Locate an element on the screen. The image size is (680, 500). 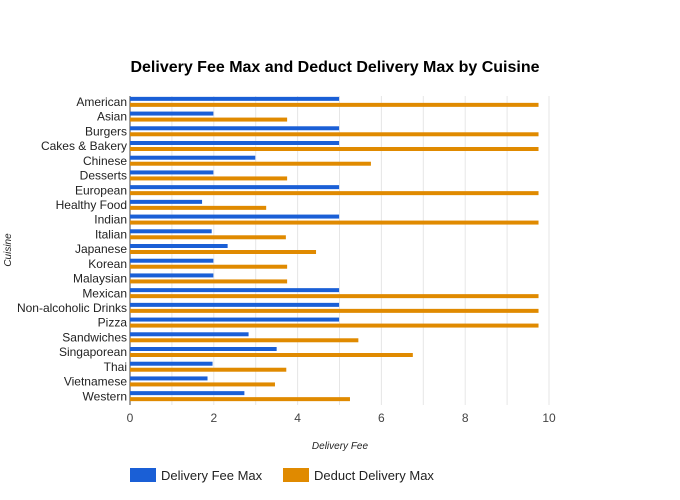
x-tick-labels: 0 2 4 6 8 10 is located at coordinates (341, 418).